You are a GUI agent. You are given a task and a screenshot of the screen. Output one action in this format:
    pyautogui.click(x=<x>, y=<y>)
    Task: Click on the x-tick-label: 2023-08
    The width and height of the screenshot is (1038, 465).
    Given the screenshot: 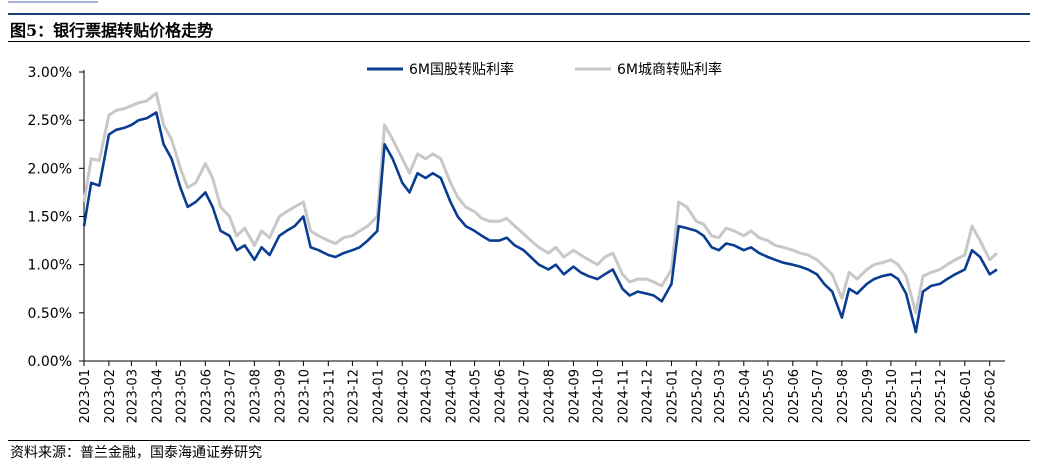 What is the action you would take?
    pyautogui.click(x=255, y=396)
    